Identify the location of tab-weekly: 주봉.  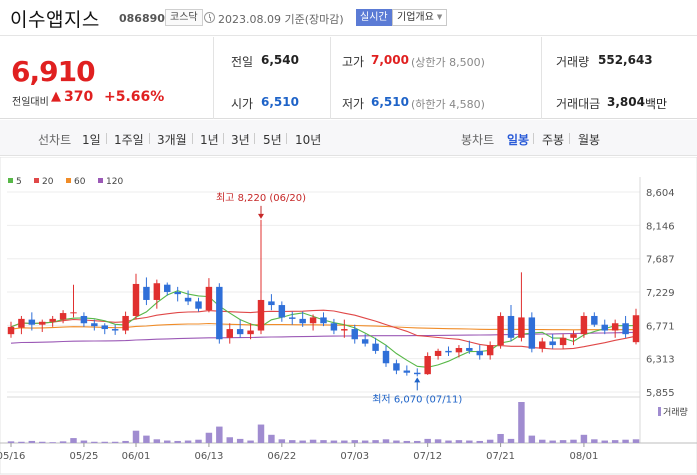
(553, 140).